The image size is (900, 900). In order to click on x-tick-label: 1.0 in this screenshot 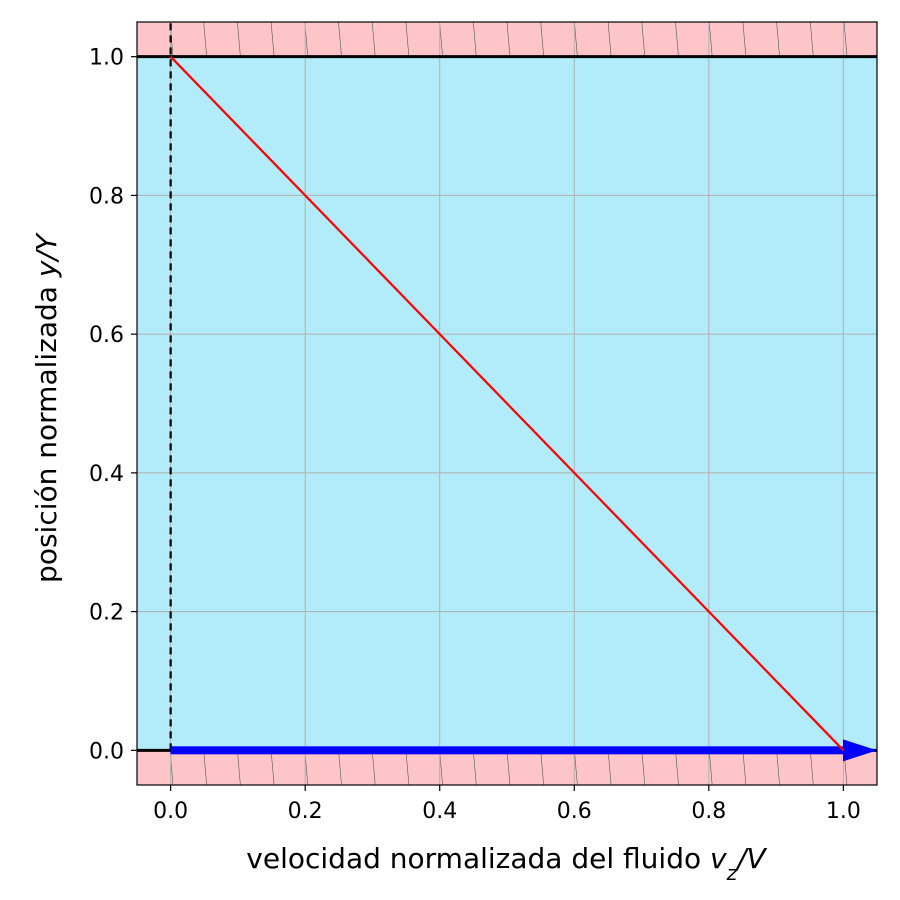, I will do `click(843, 811)`.